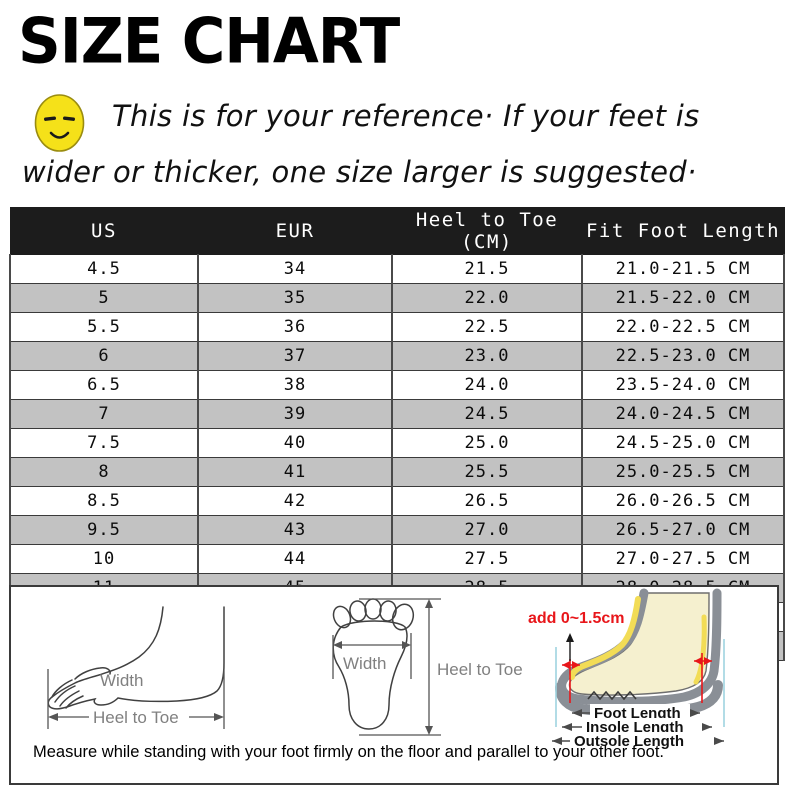 The height and width of the screenshot is (800, 800). I want to click on cell-us: 5, so click(104, 298).